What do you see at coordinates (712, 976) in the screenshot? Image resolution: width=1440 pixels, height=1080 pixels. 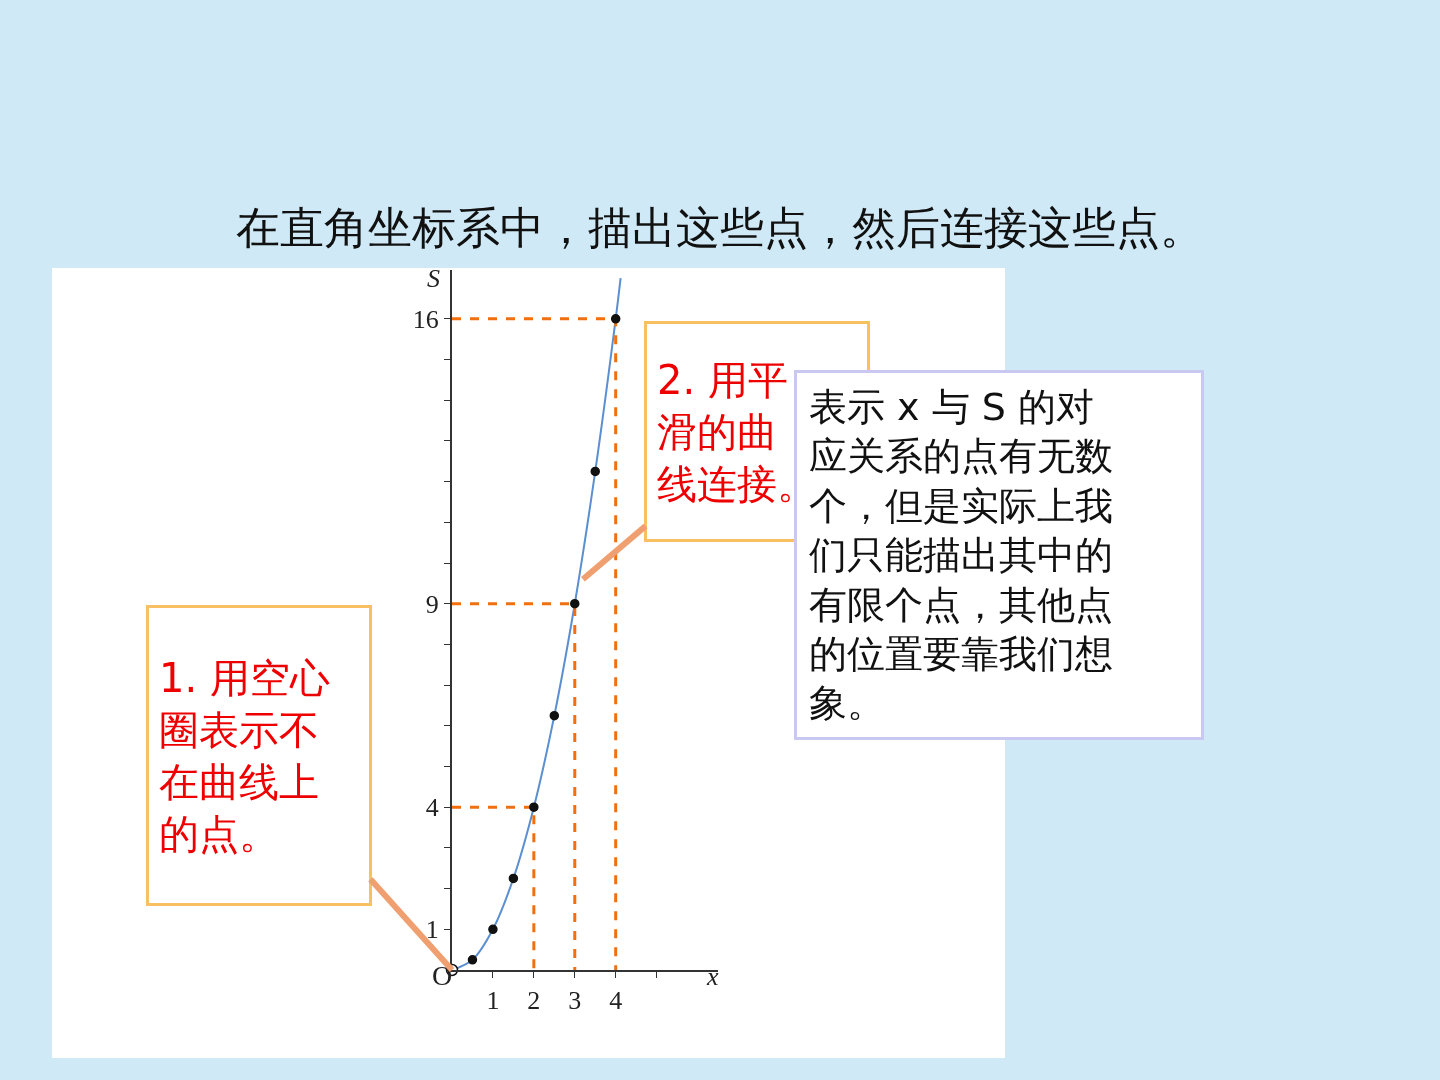 I see `x-axis-title: x` at bounding box center [712, 976].